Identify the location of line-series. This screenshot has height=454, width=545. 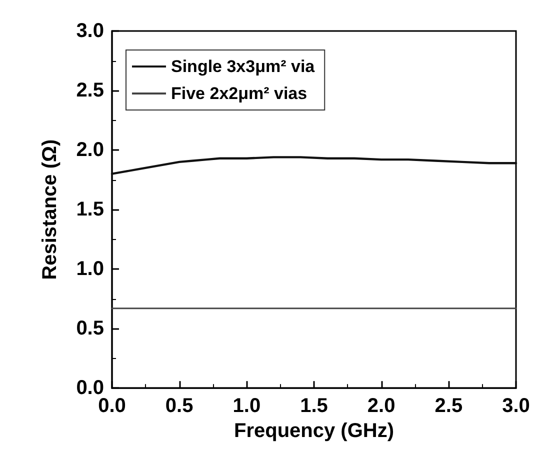
(314, 165).